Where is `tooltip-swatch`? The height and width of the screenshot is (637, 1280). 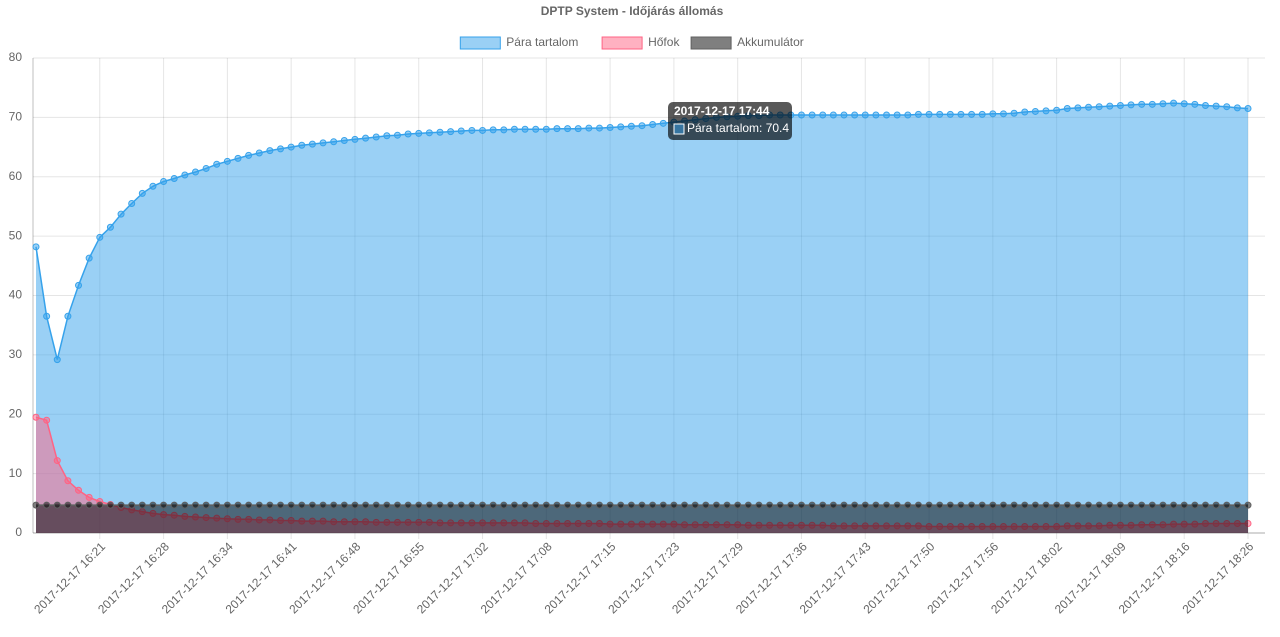 tooltip-swatch is located at coordinates (679, 129).